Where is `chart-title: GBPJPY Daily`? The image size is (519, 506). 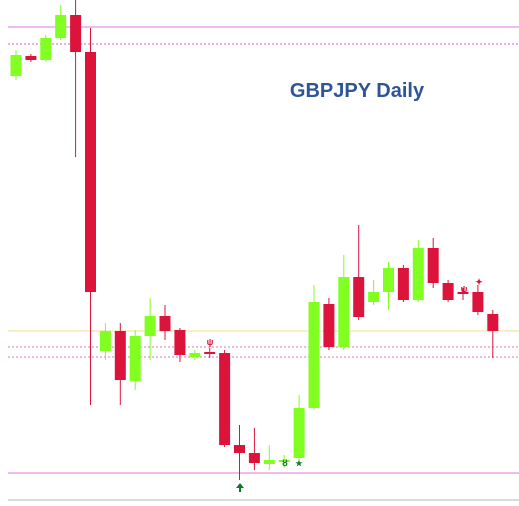
chart-title: GBPJPY Daily is located at coordinates (357, 91).